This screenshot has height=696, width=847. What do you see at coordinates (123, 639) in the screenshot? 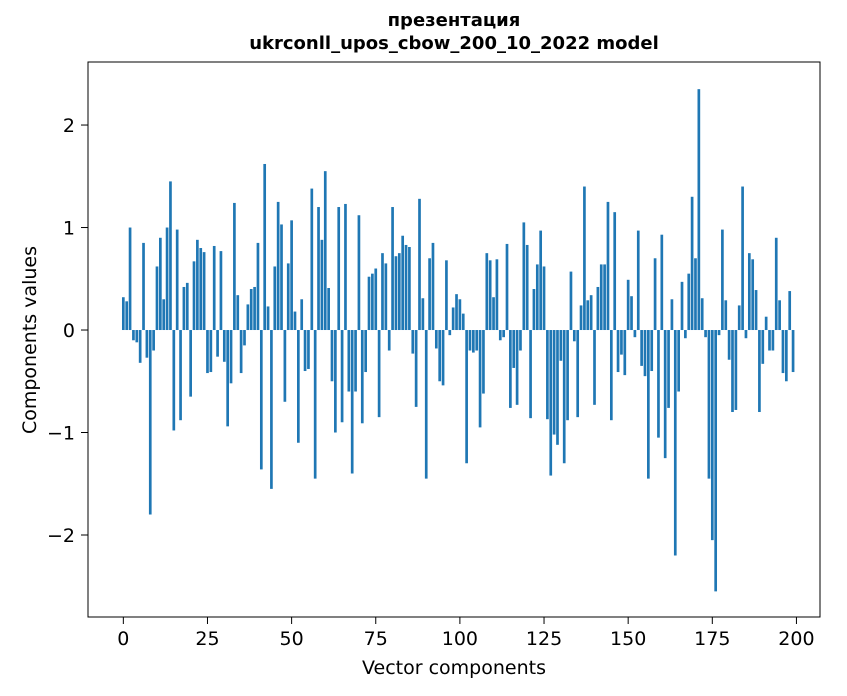
I see `x-tick-label: 0` at bounding box center [123, 639].